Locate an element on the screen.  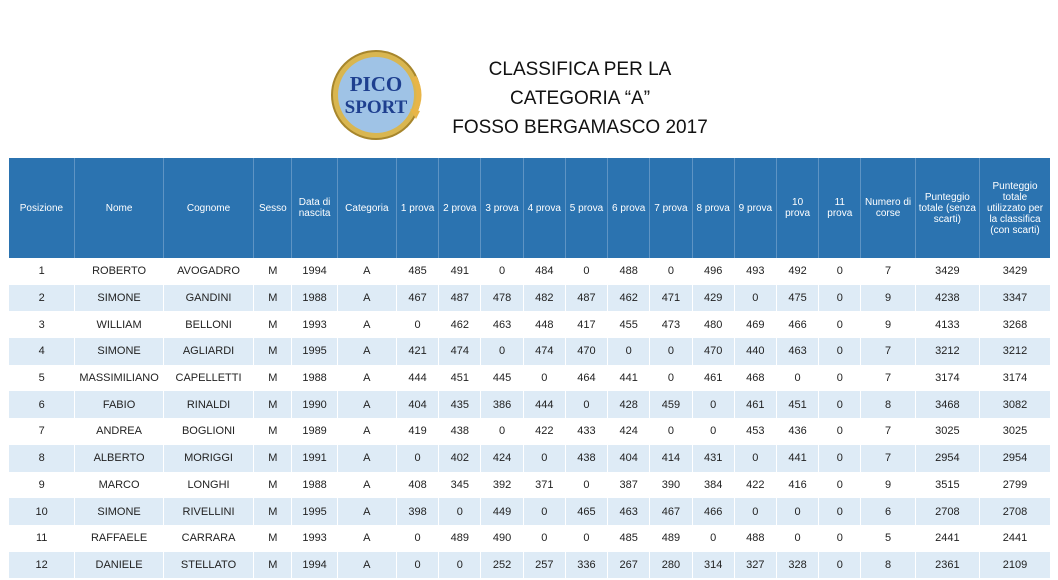
table-cell: 3 is located at coordinates (41, 325).